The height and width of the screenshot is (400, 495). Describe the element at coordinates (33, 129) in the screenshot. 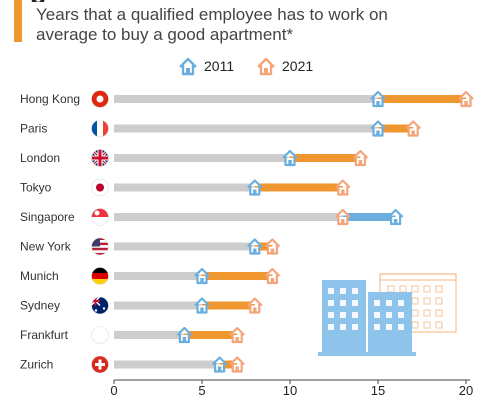

I see `city-label: Paris` at that location.